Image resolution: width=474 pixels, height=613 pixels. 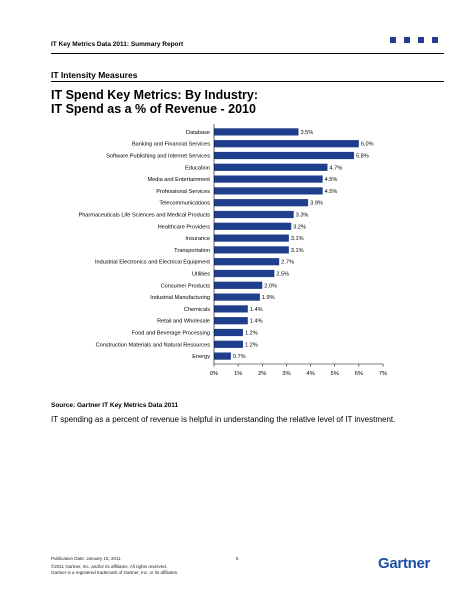 What do you see at coordinates (307, 133) in the screenshot?
I see `value-label: 3.5%` at bounding box center [307, 133].